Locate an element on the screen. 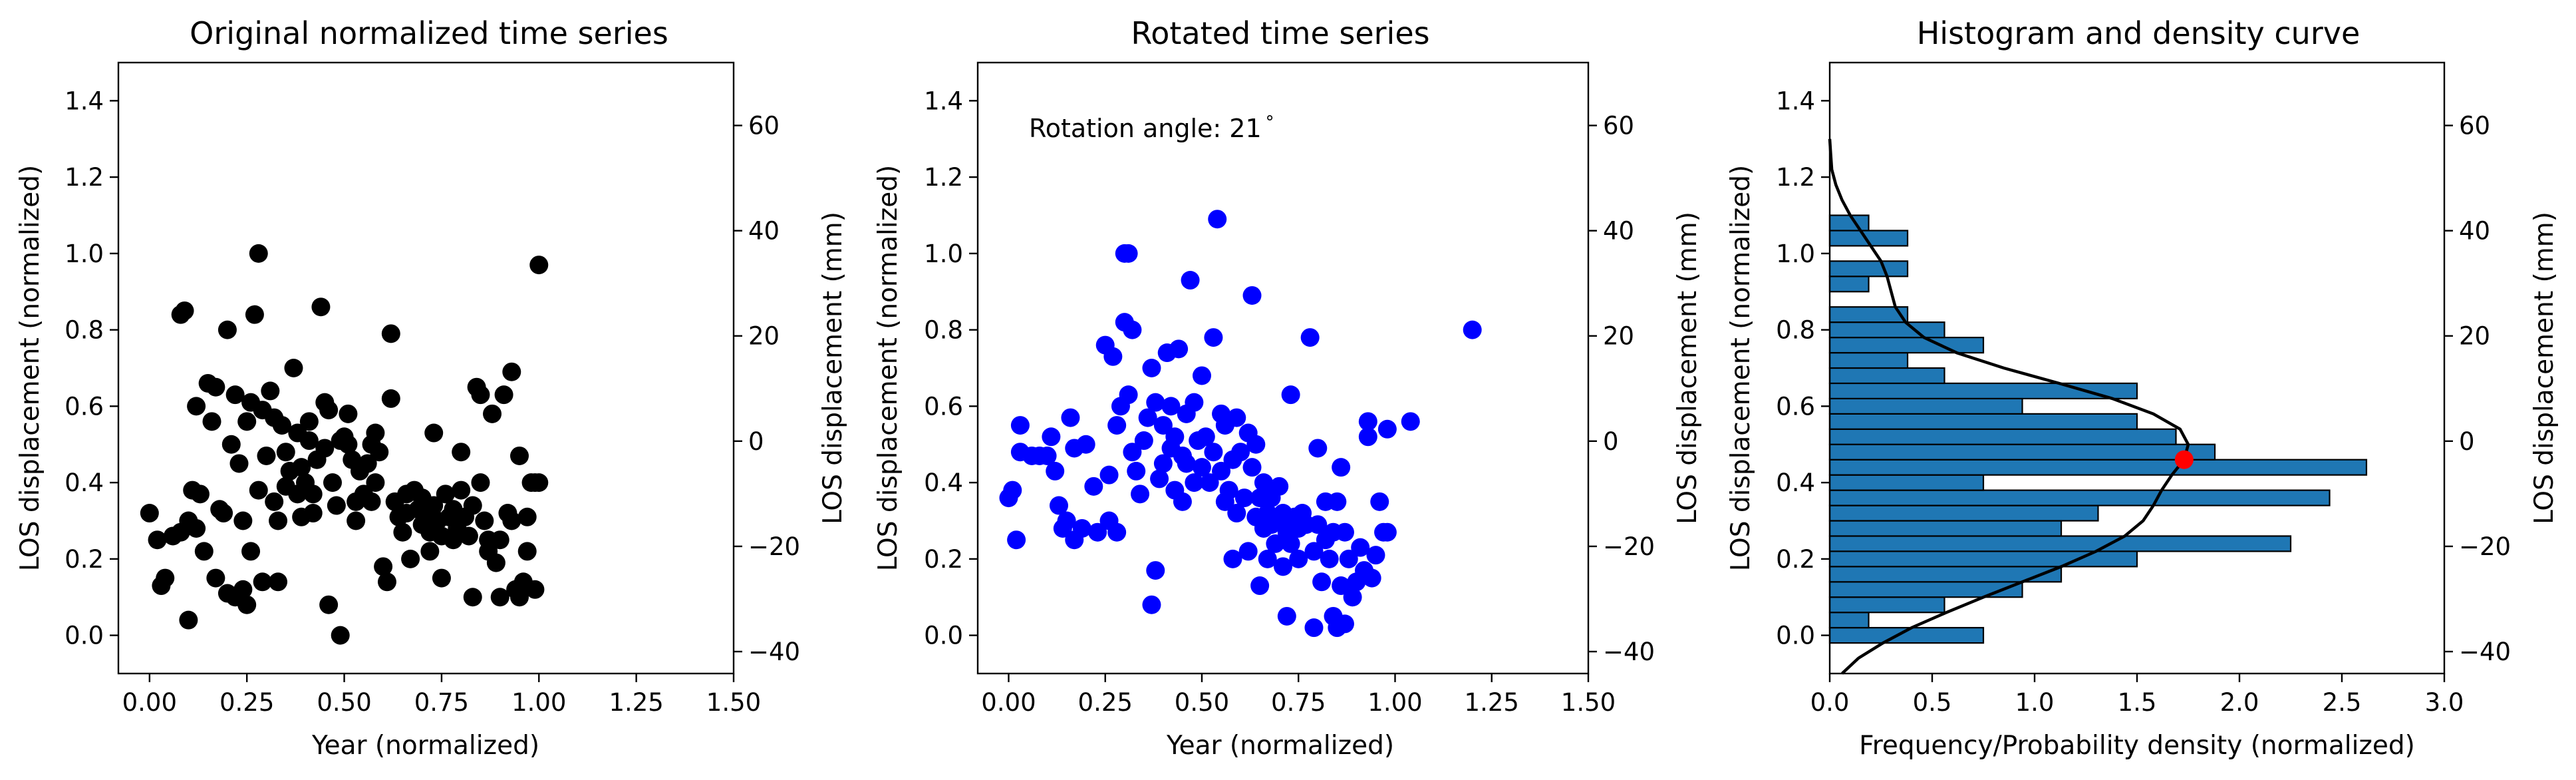 The image size is (2576, 780). chart-title: Rotated time series is located at coordinates (1280, 33).